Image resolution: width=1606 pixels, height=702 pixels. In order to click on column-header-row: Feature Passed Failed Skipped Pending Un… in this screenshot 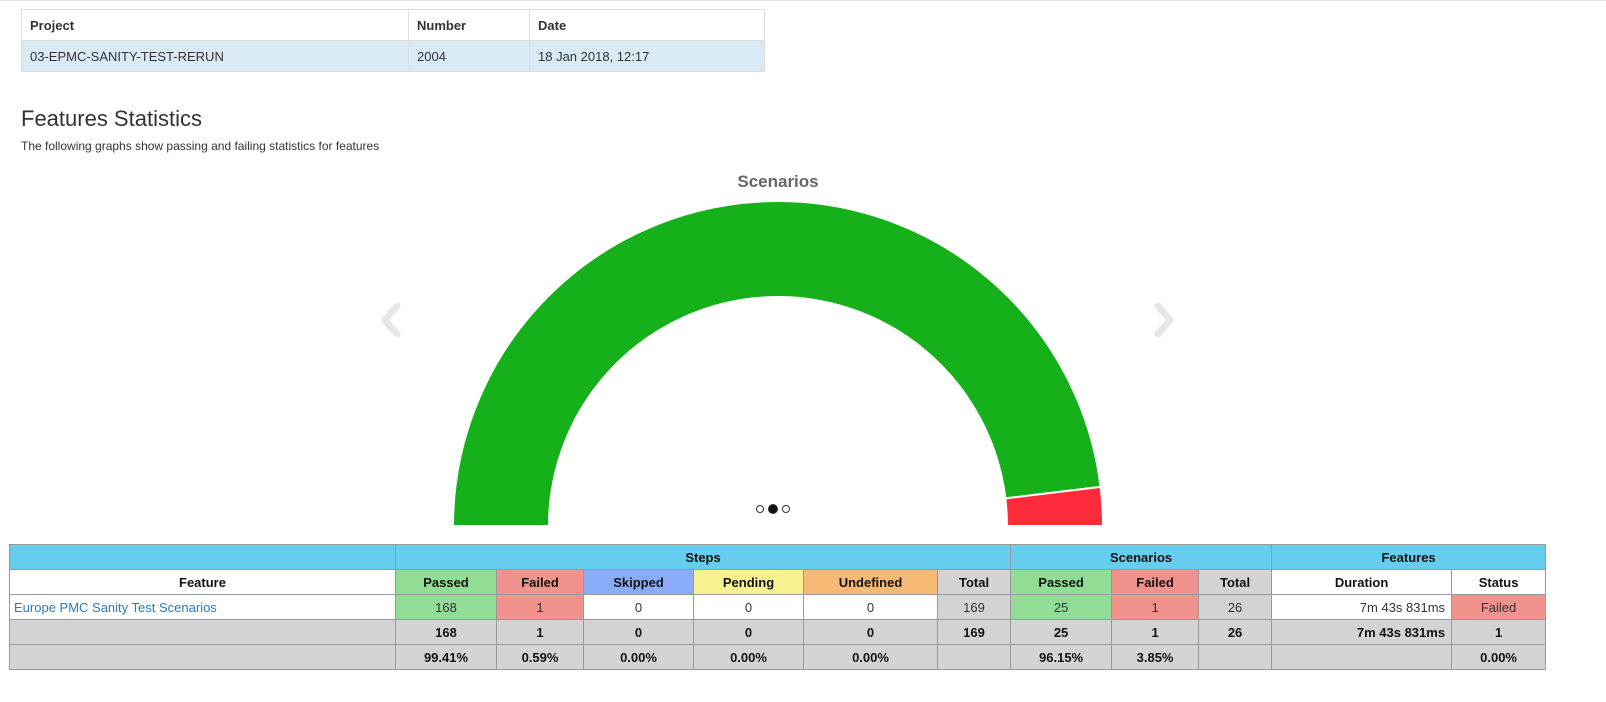, I will do `click(778, 582)`.